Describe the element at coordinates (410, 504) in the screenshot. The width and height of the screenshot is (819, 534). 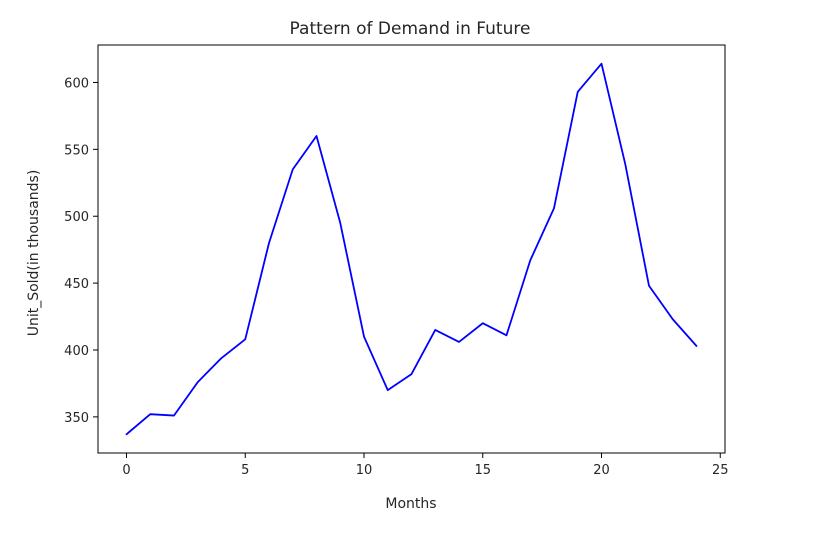
I see `x-axis-title: Months` at that location.